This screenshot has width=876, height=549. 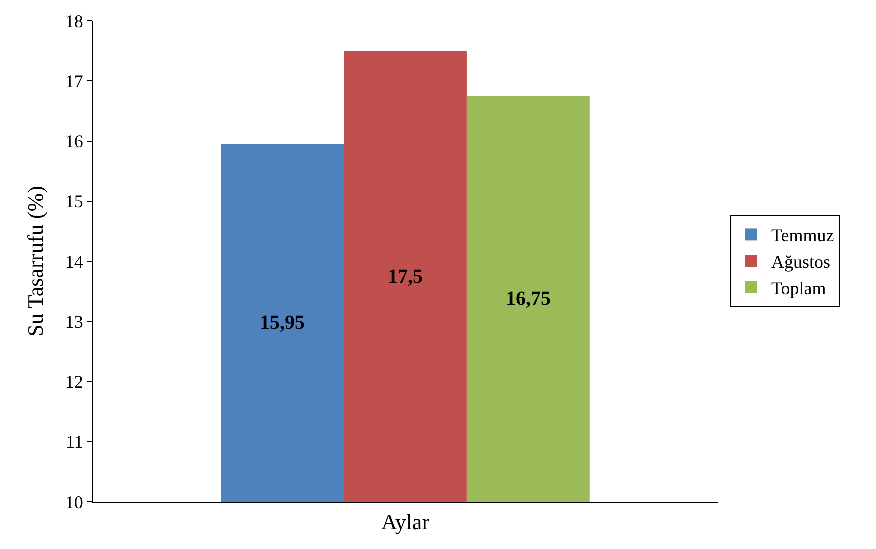 I want to click on legend-label: Ağustos, so click(x=801, y=262).